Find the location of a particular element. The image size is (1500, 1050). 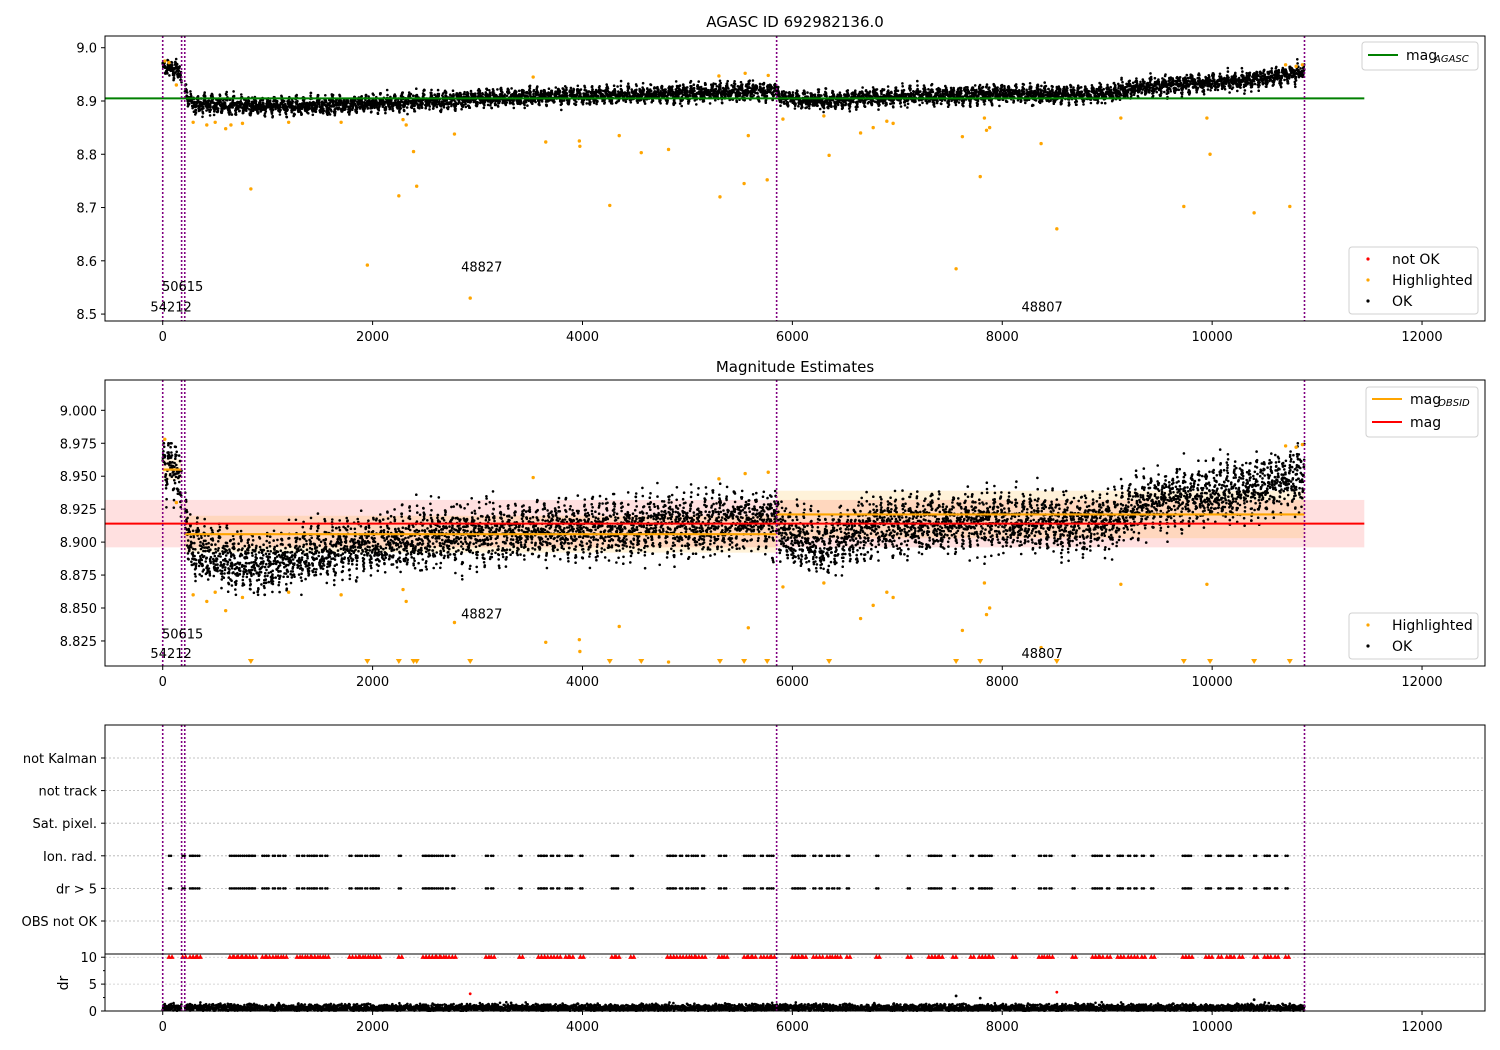

panel1-title: AGASC ID 692982136.0 is located at coordinates (795, 22).